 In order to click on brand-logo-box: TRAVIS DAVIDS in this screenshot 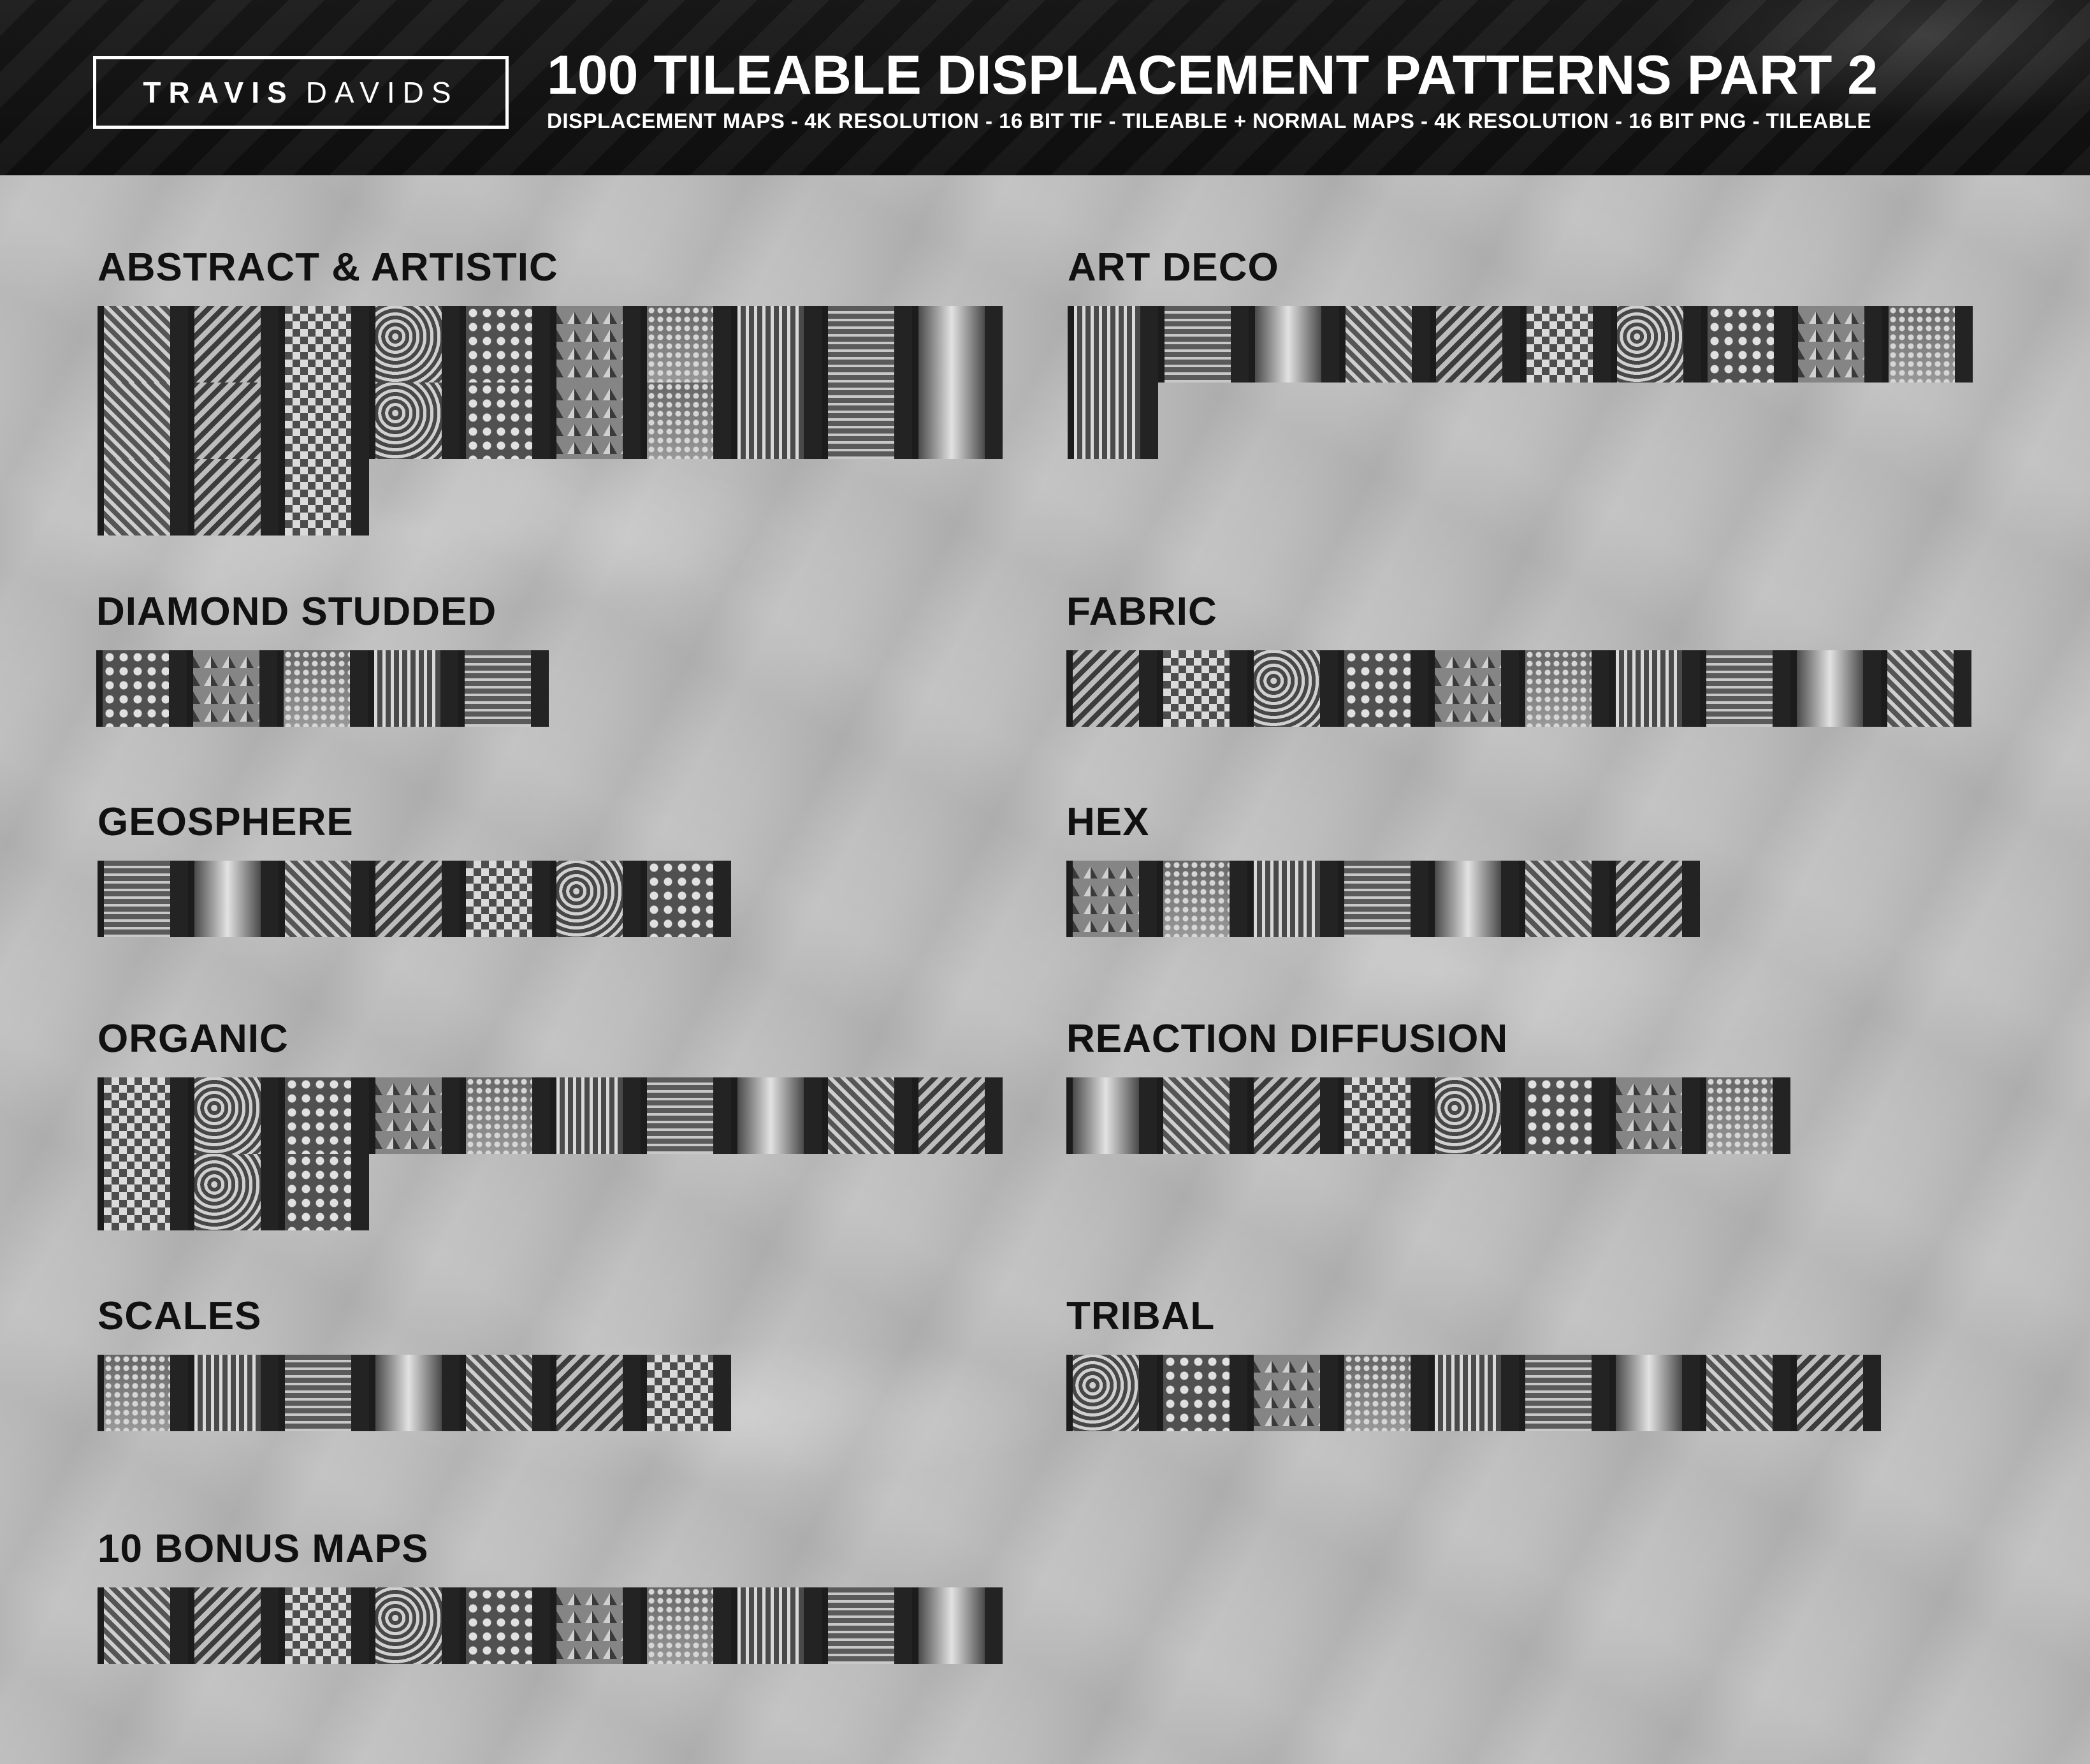, I will do `click(301, 92)`.